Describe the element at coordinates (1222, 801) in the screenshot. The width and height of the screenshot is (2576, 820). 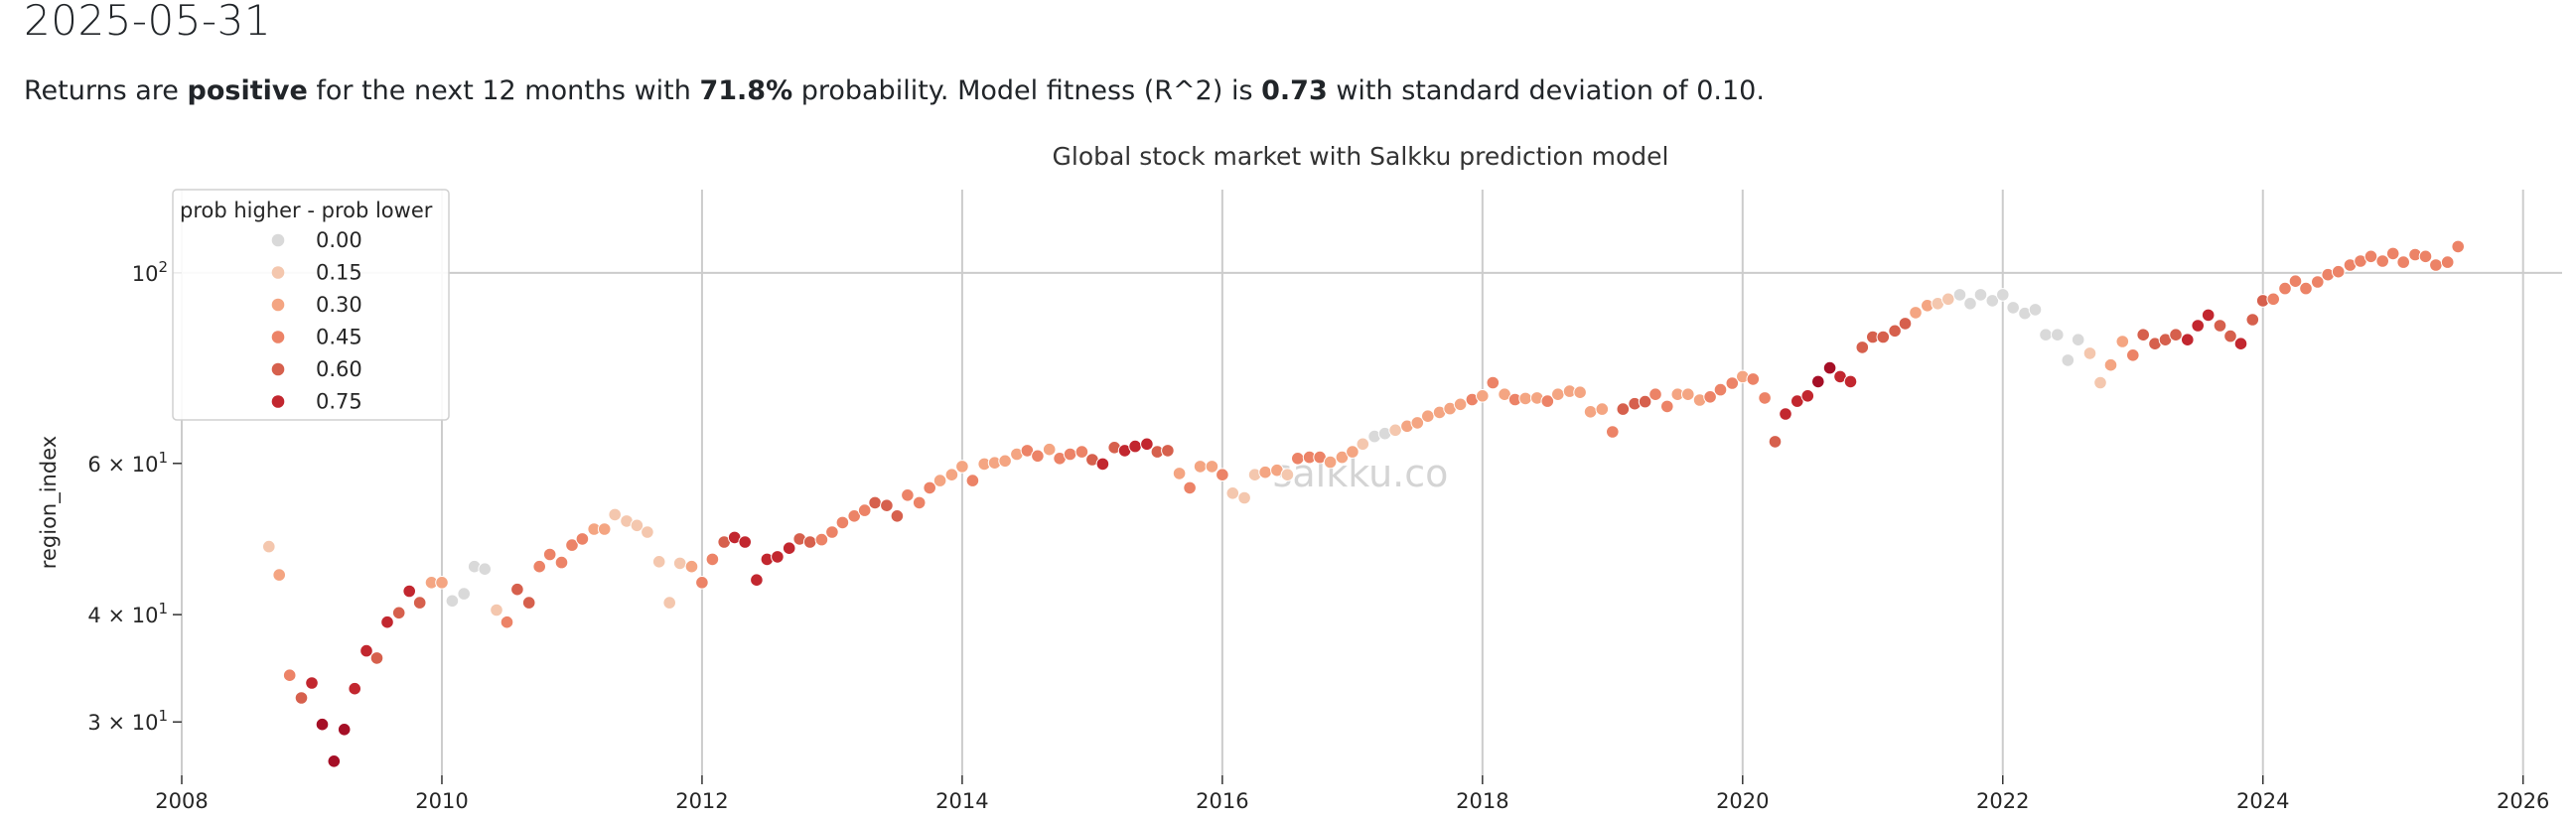
I see `x-tick-label: 2016` at that location.